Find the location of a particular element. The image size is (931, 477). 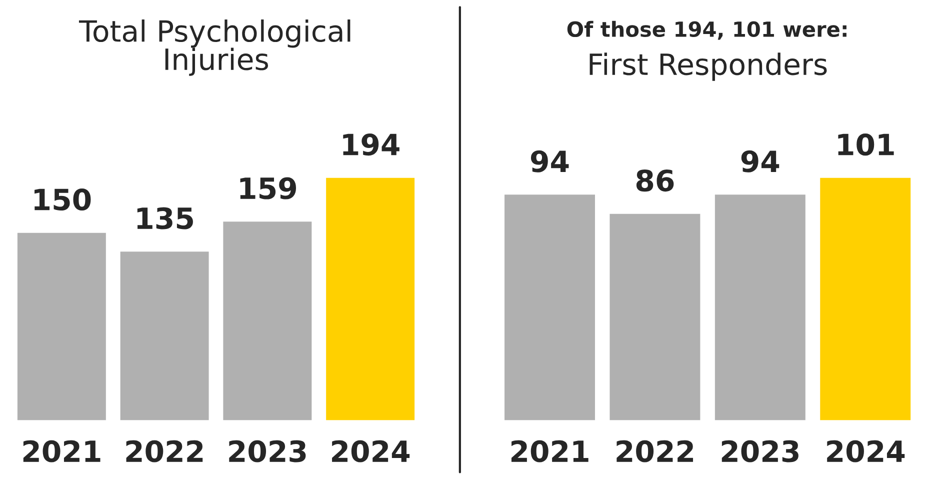

data-label: 135 is located at coordinates (165, 218).